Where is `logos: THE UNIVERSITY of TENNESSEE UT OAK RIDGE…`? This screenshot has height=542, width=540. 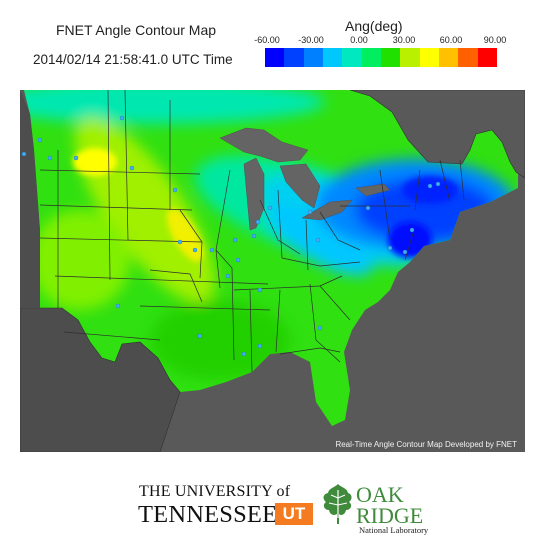
logos: THE UNIVERSITY of TENNESSEE UT OAK RIDGE… is located at coordinates (283, 510).